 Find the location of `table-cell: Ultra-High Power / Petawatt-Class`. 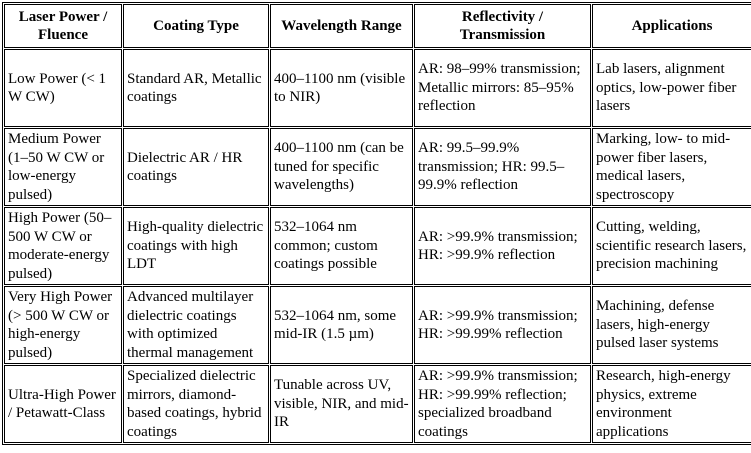

table-cell: Ultra-High Power / Petawatt-Class is located at coordinates (63, 404).